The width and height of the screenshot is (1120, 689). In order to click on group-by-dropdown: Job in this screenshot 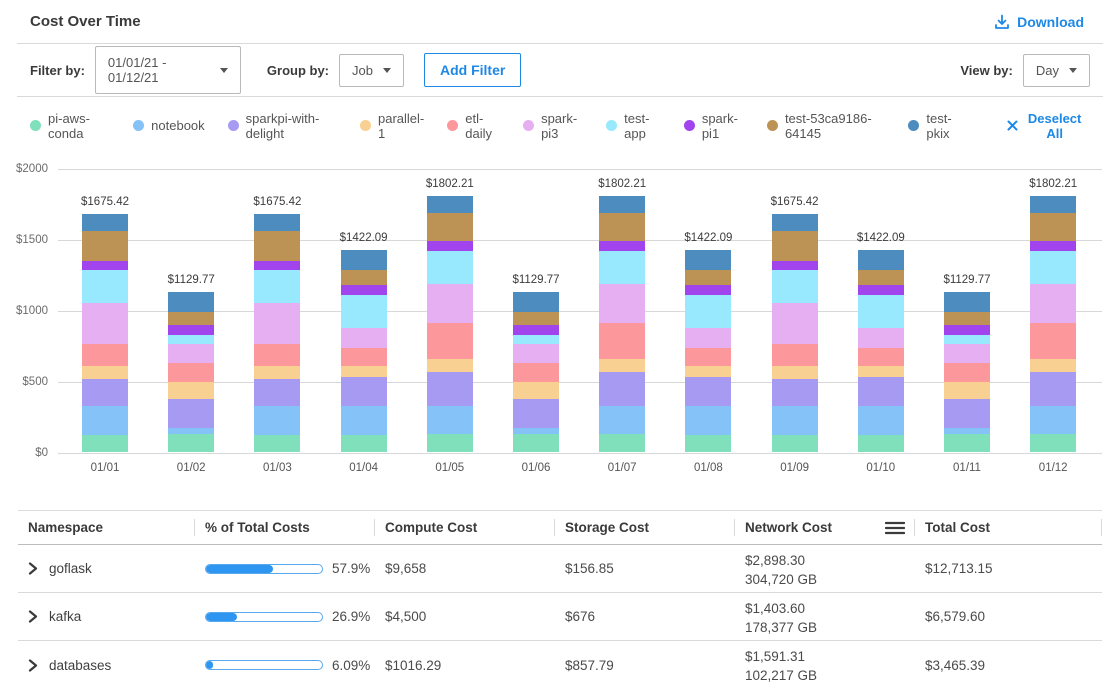, I will do `click(371, 70)`.